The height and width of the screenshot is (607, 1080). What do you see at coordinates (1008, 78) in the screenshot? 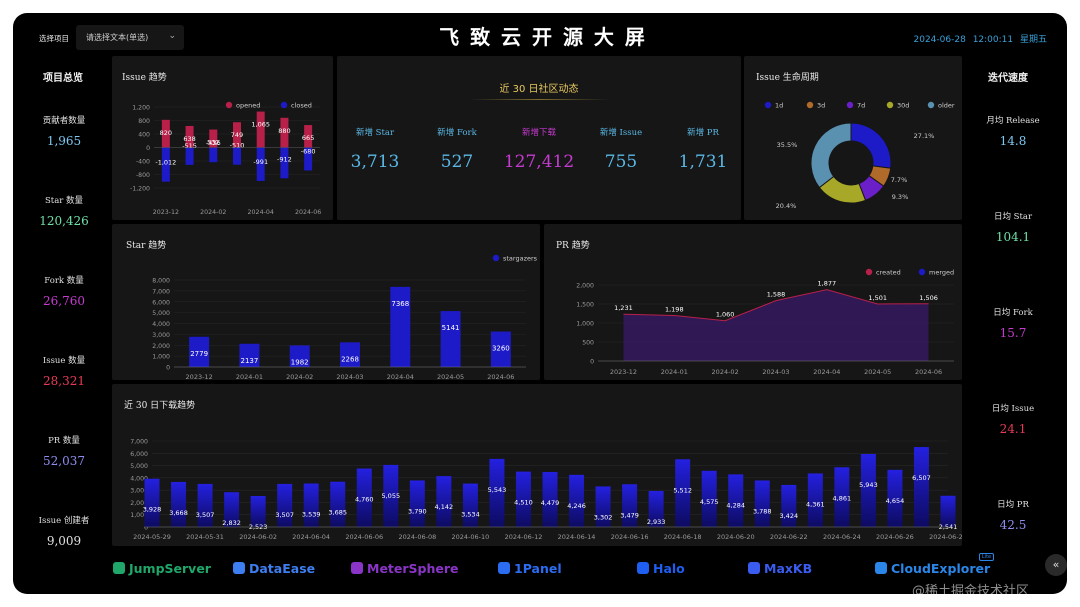
I see `velocity-title: 迭代速度` at bounding box center [1008, 78].